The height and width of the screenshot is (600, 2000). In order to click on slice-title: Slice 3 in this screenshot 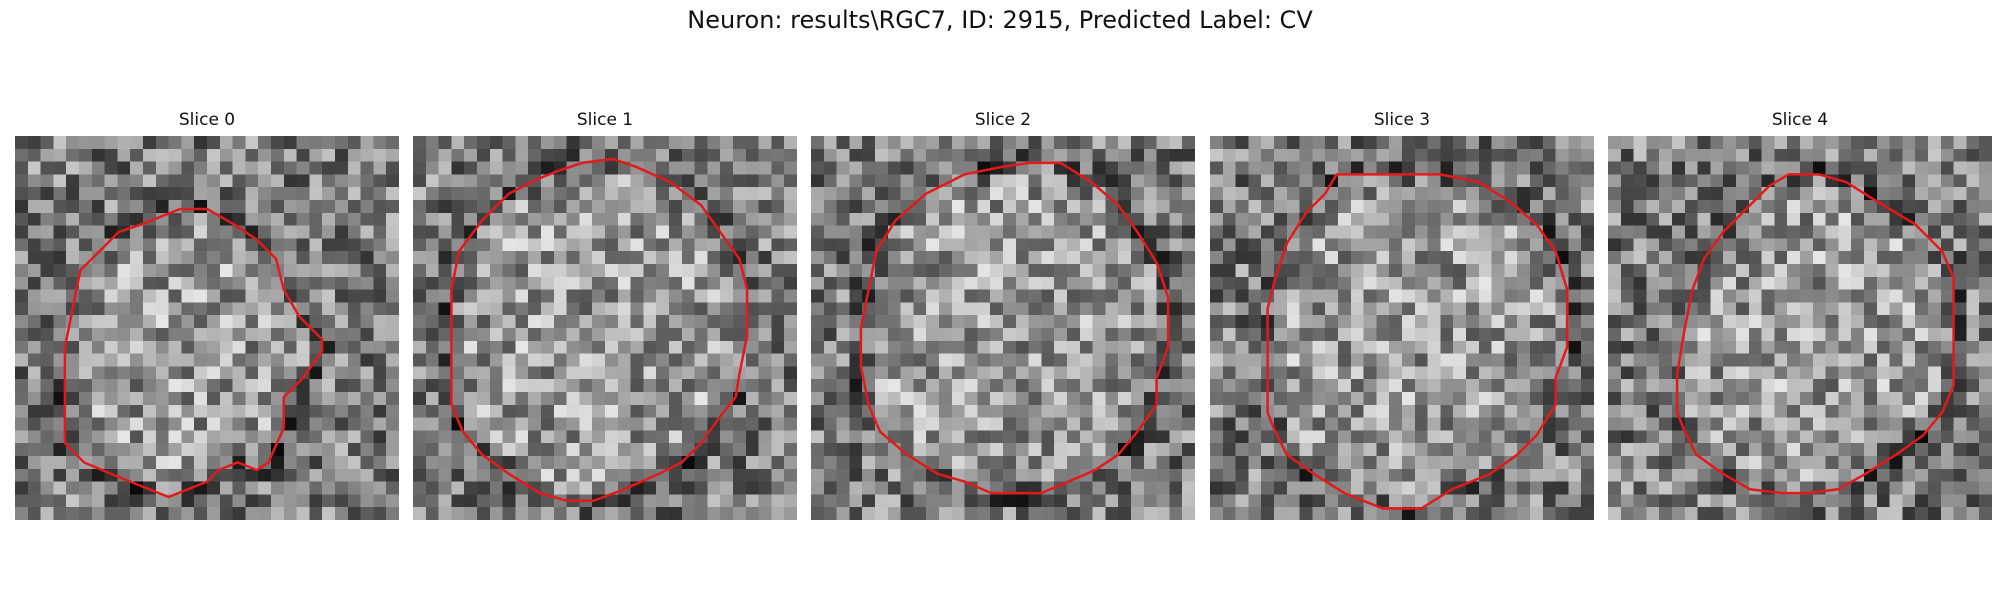, I will do `click(1402, 120)`.